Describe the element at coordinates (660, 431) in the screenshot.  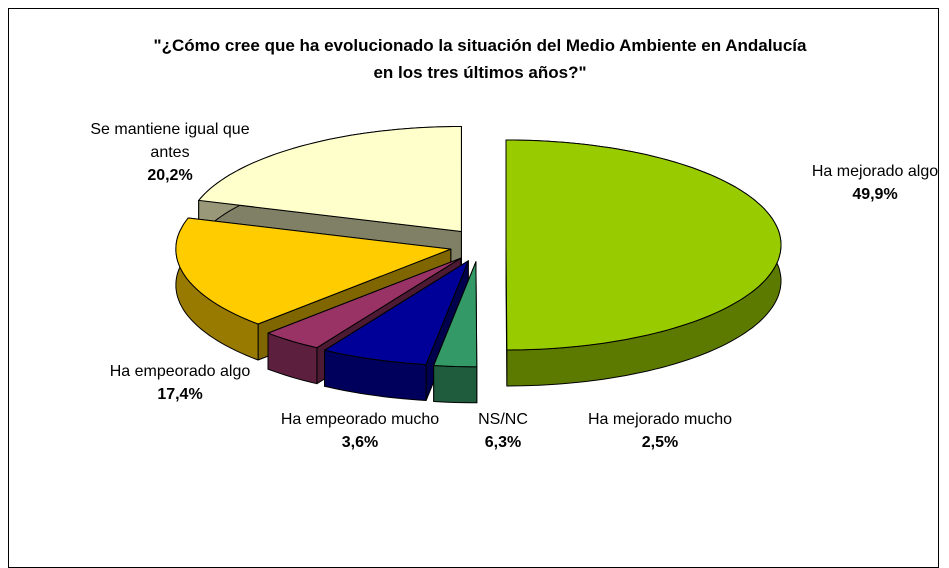
I see `slice-label: Ha mejorado mucho 2,5%` at that location.